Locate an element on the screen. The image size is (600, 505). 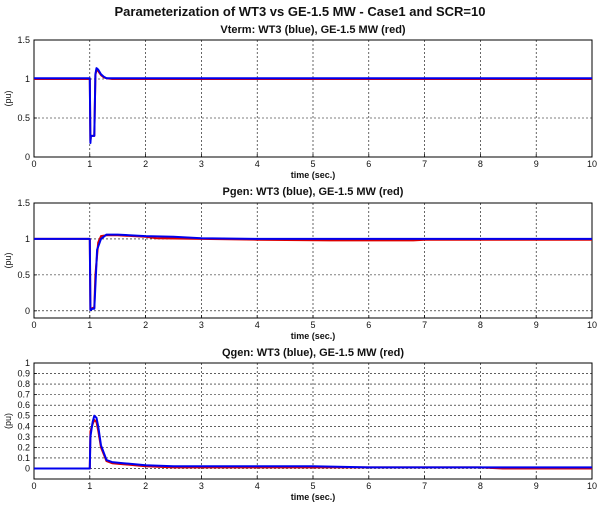
y-tick-label: 0.2 is located at coordinates (23, 447).